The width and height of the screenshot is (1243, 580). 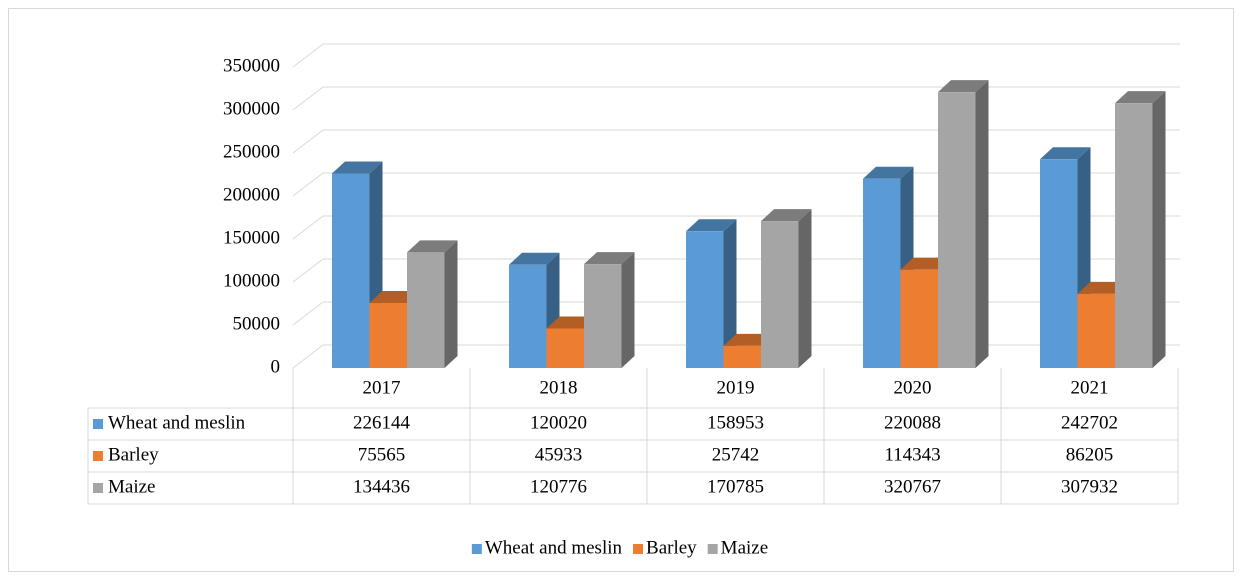 What do you see at coordinates (912, 454) in the screenshot?
I see `table-cell: 114343` at bounding box center [912, 454].